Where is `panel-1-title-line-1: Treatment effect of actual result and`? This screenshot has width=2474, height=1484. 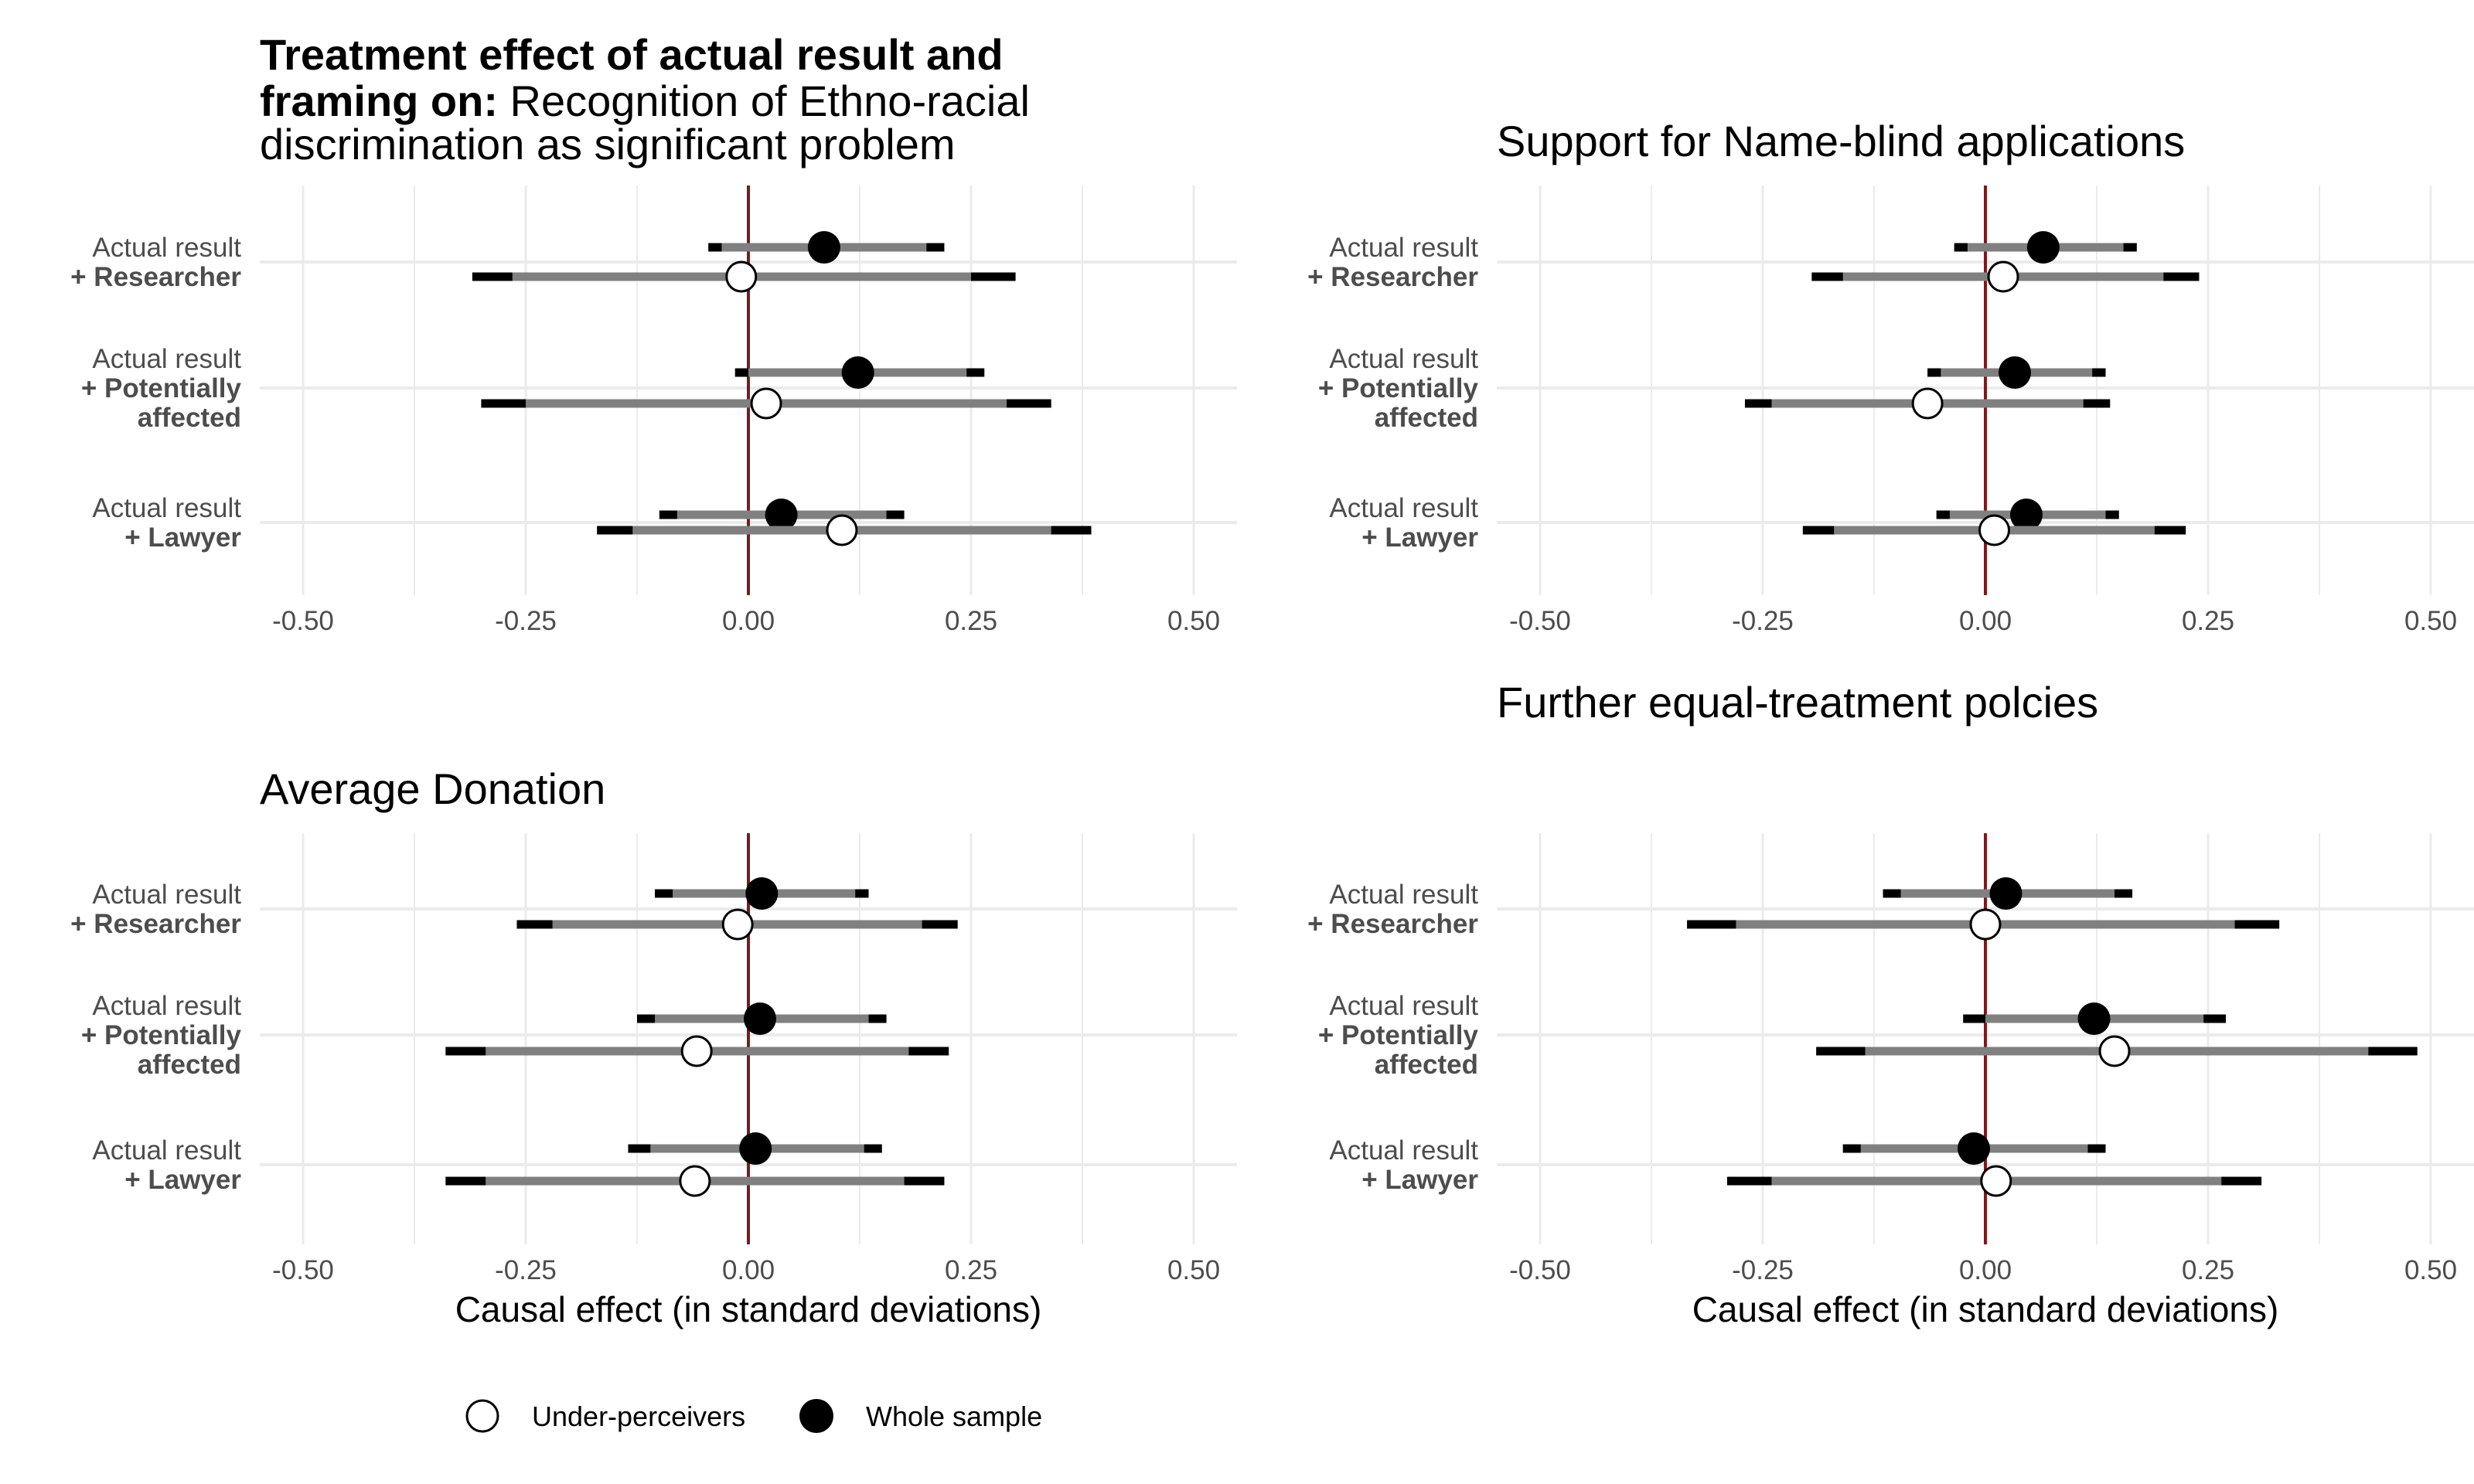
panel-1-title-line-1: Treatment effect of actual result and is located at coordinates (632, 54).